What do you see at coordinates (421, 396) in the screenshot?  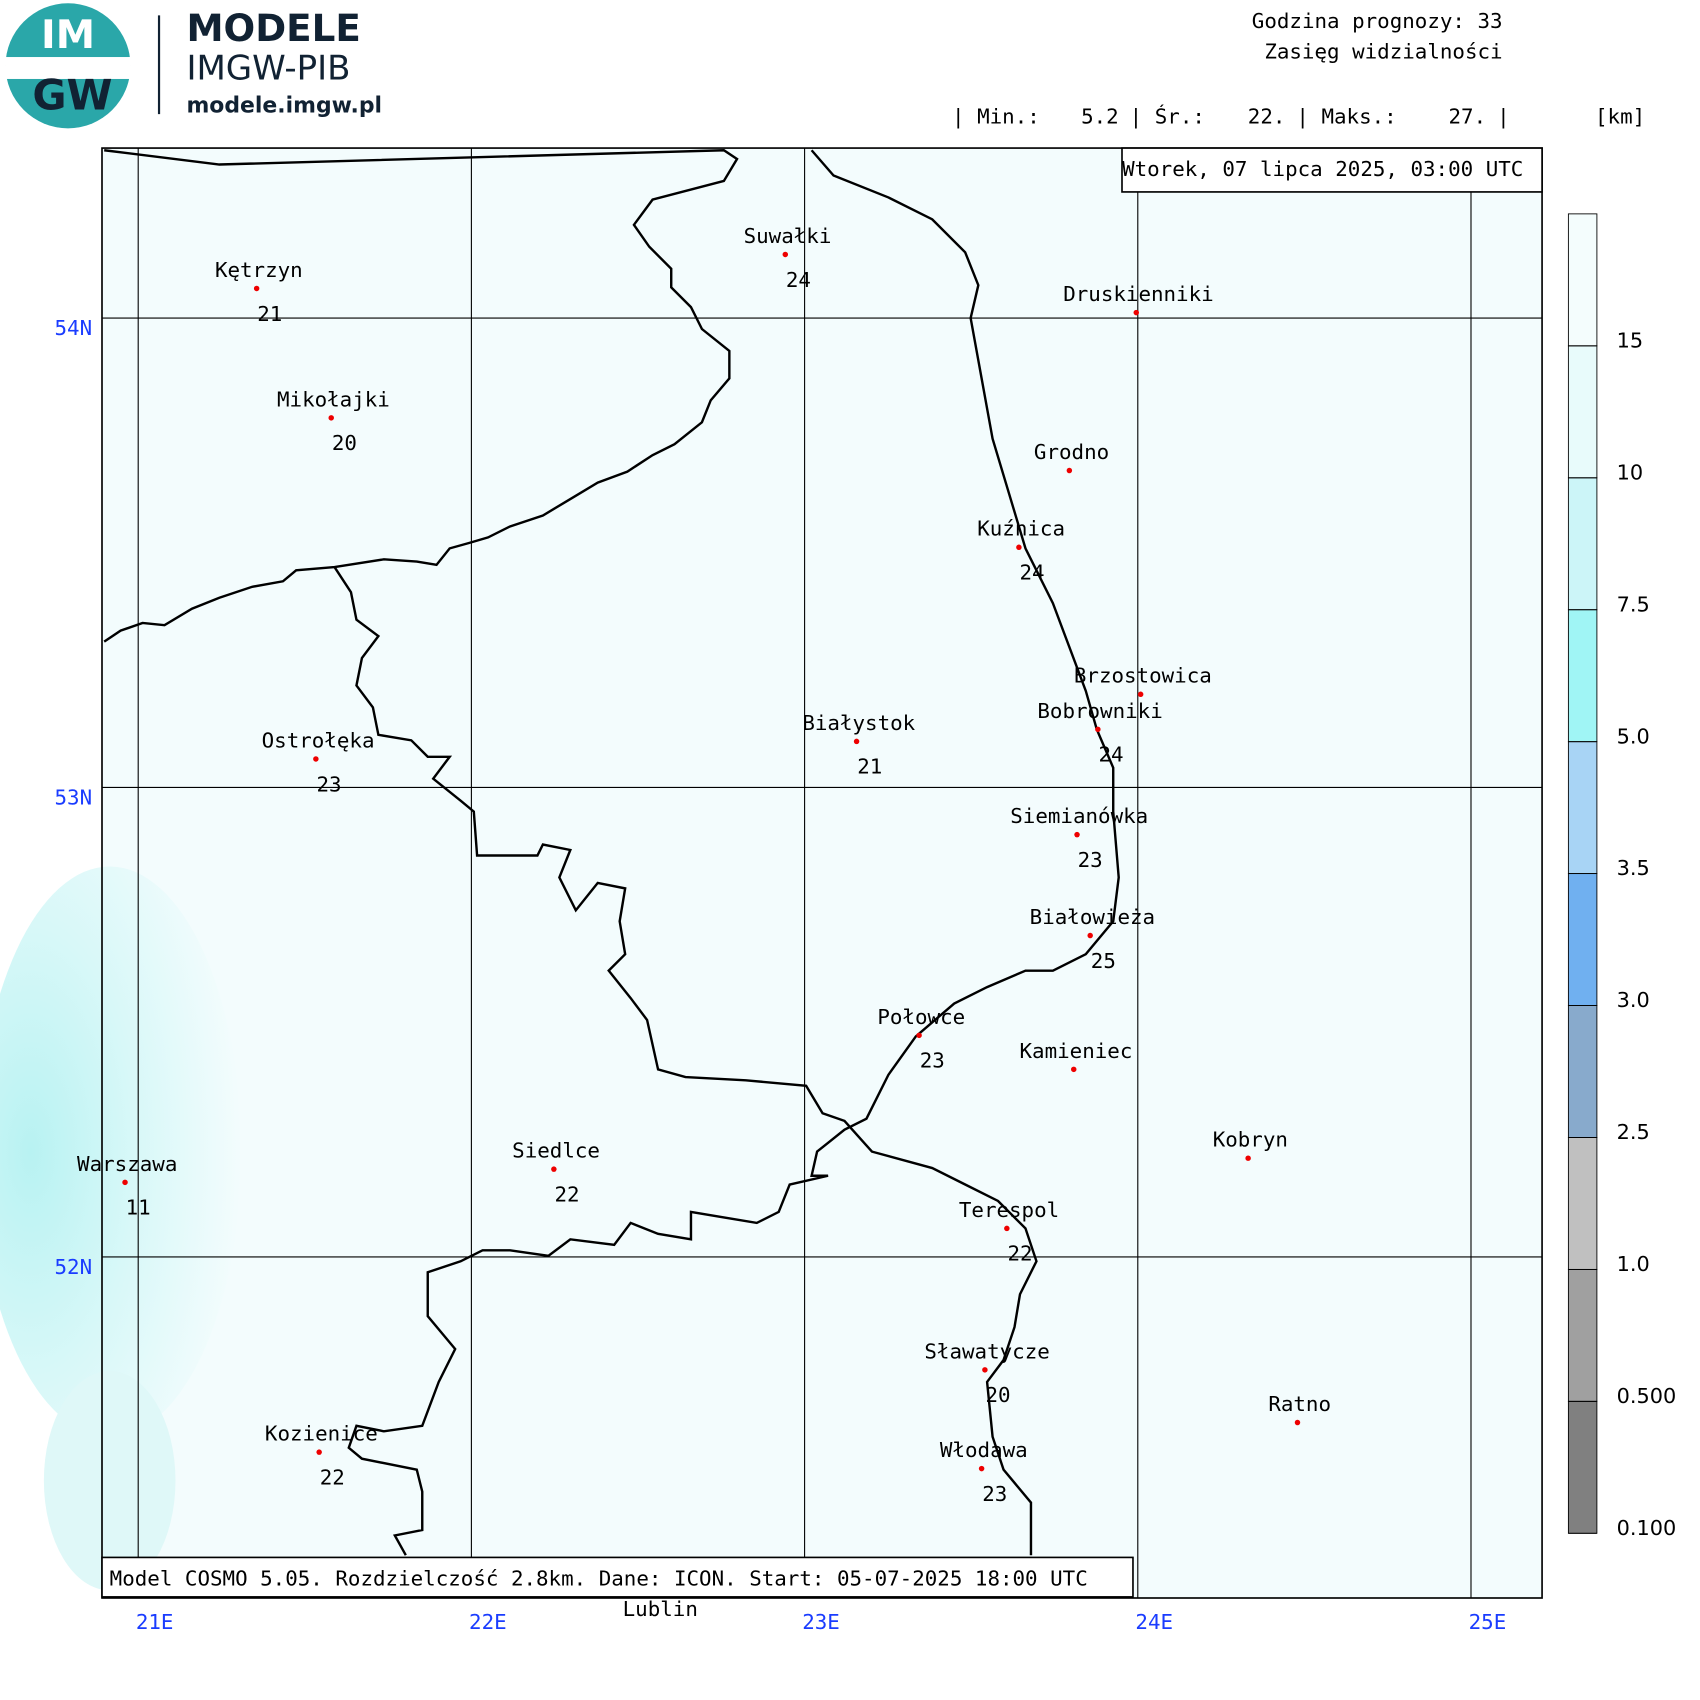 I see `border` at bounding box center [421, 396].